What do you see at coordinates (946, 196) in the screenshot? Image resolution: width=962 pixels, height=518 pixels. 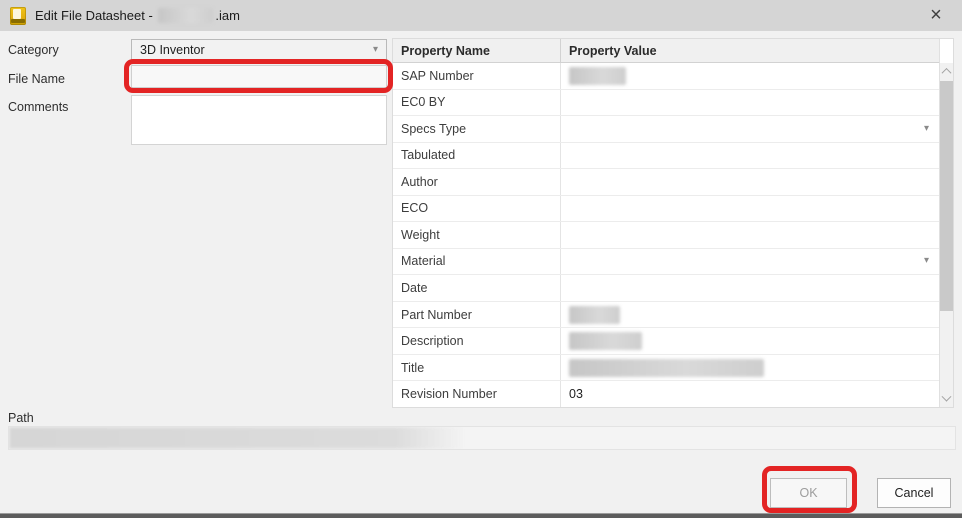 I see `scrollbar-thumb` at bounding box center [946, 196].